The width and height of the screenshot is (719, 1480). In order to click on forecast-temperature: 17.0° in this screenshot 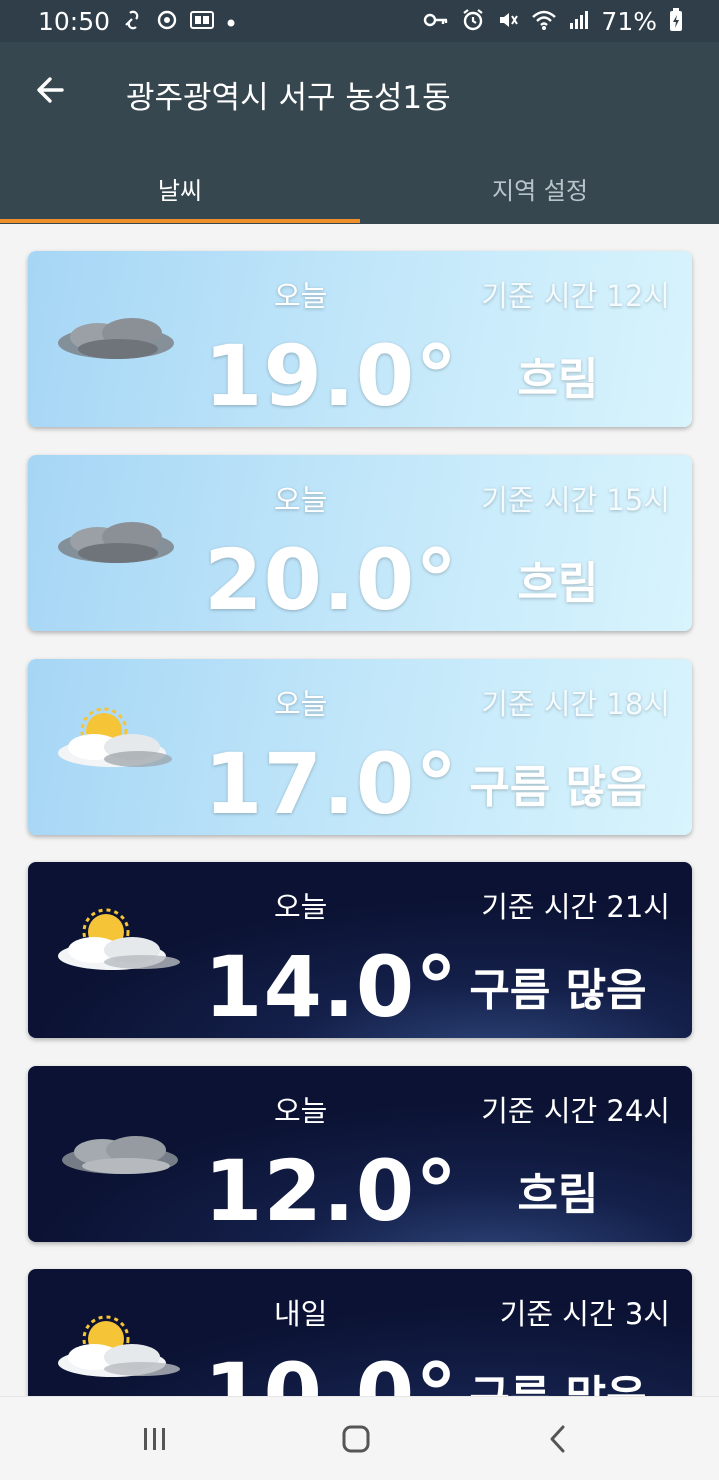, I will do `click(331, 784)`.